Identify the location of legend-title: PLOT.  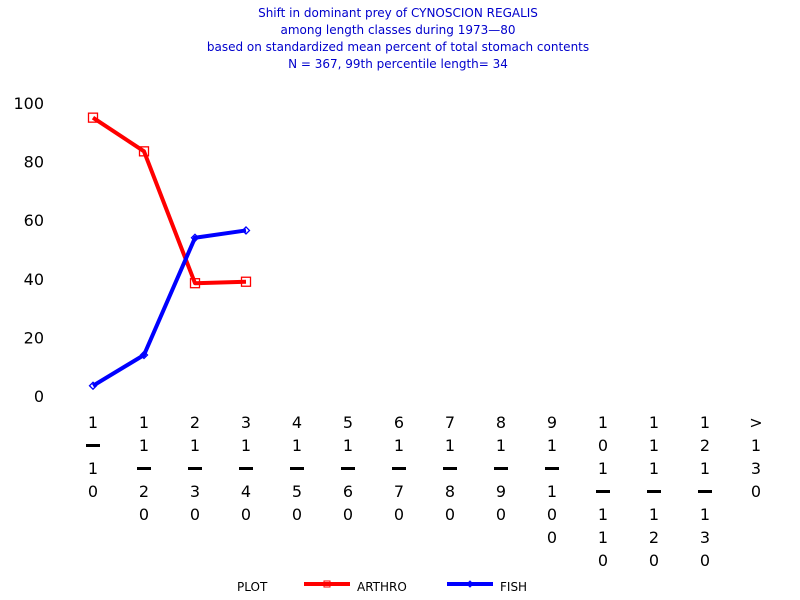
(252, 587).